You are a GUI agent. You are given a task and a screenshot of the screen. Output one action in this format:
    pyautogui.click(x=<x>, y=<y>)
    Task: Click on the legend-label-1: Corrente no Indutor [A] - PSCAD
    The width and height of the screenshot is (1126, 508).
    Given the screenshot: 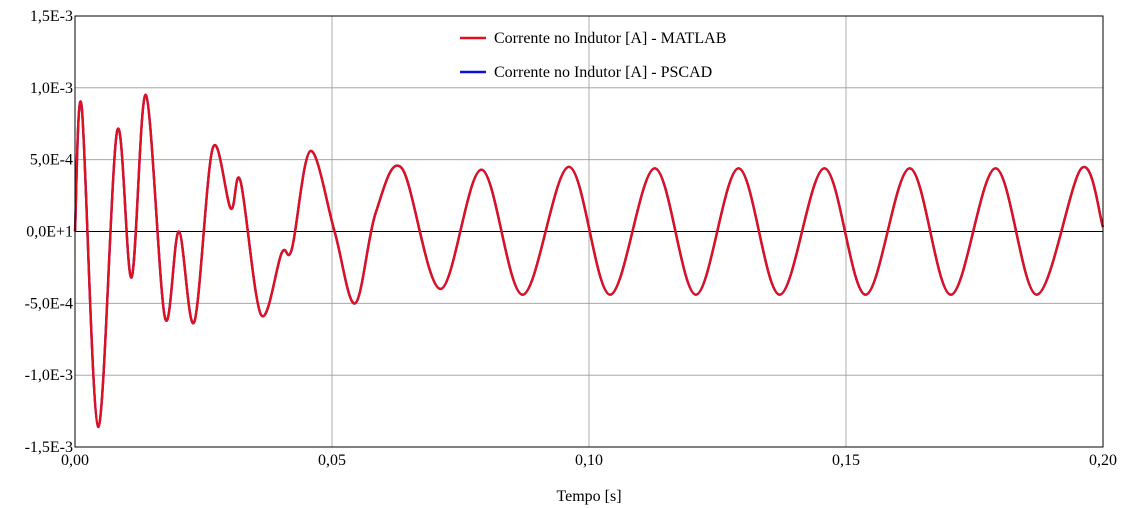 What is the action you would take?
    pyautogui.click(x=603, y=72)
    